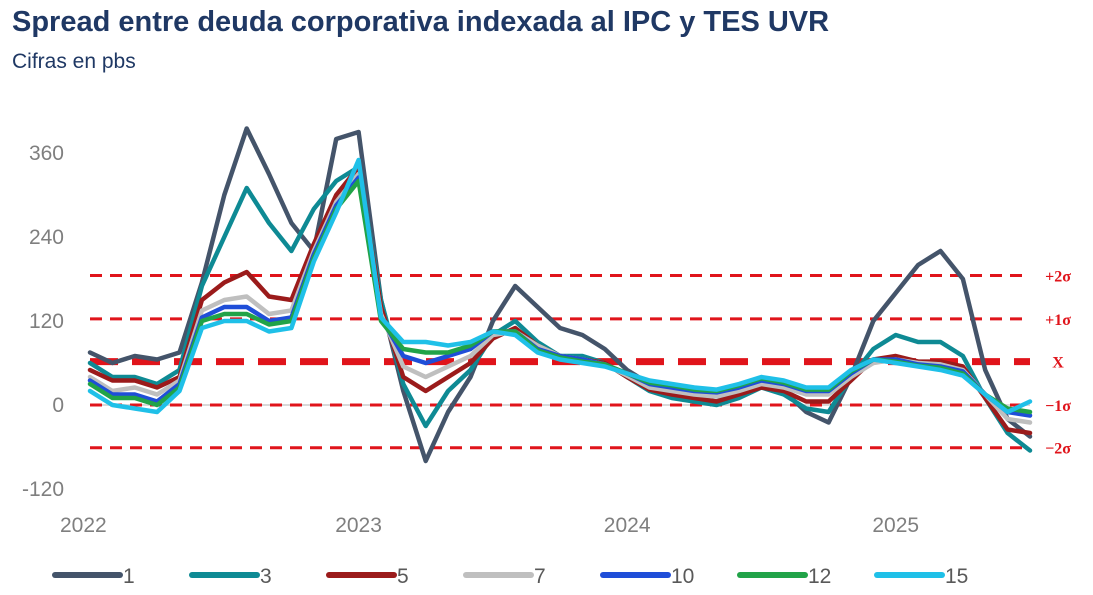 The image size is (1093, 595). I want to click on y-tick-label: 120, so click(46, 321).